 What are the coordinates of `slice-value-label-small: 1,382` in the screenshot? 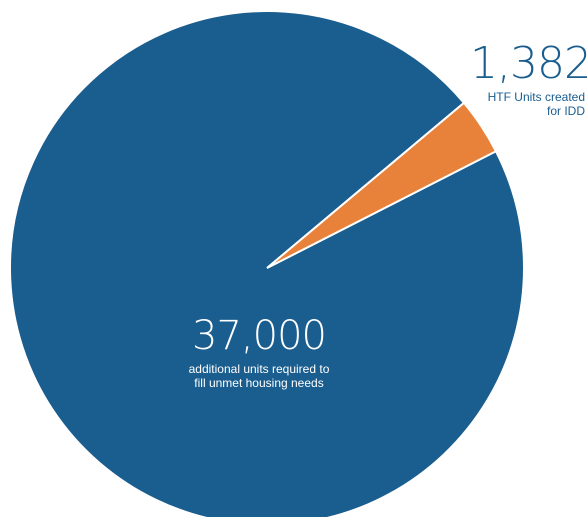 It's located at (528, 63).